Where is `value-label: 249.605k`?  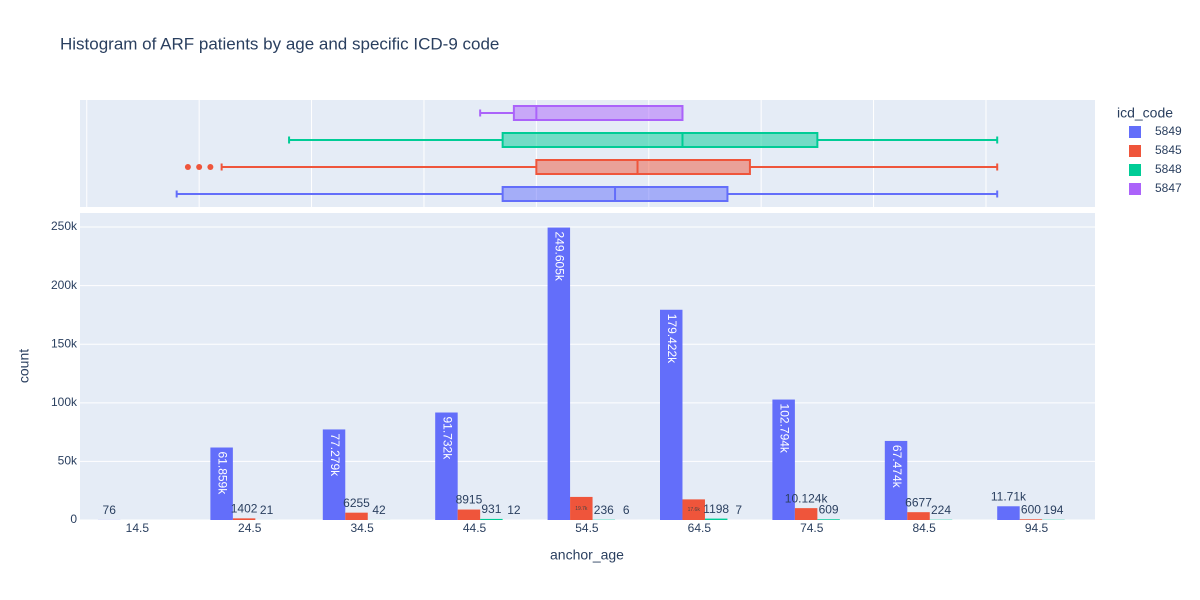
value-label: 249.605k is located at coordinates (560, 257).